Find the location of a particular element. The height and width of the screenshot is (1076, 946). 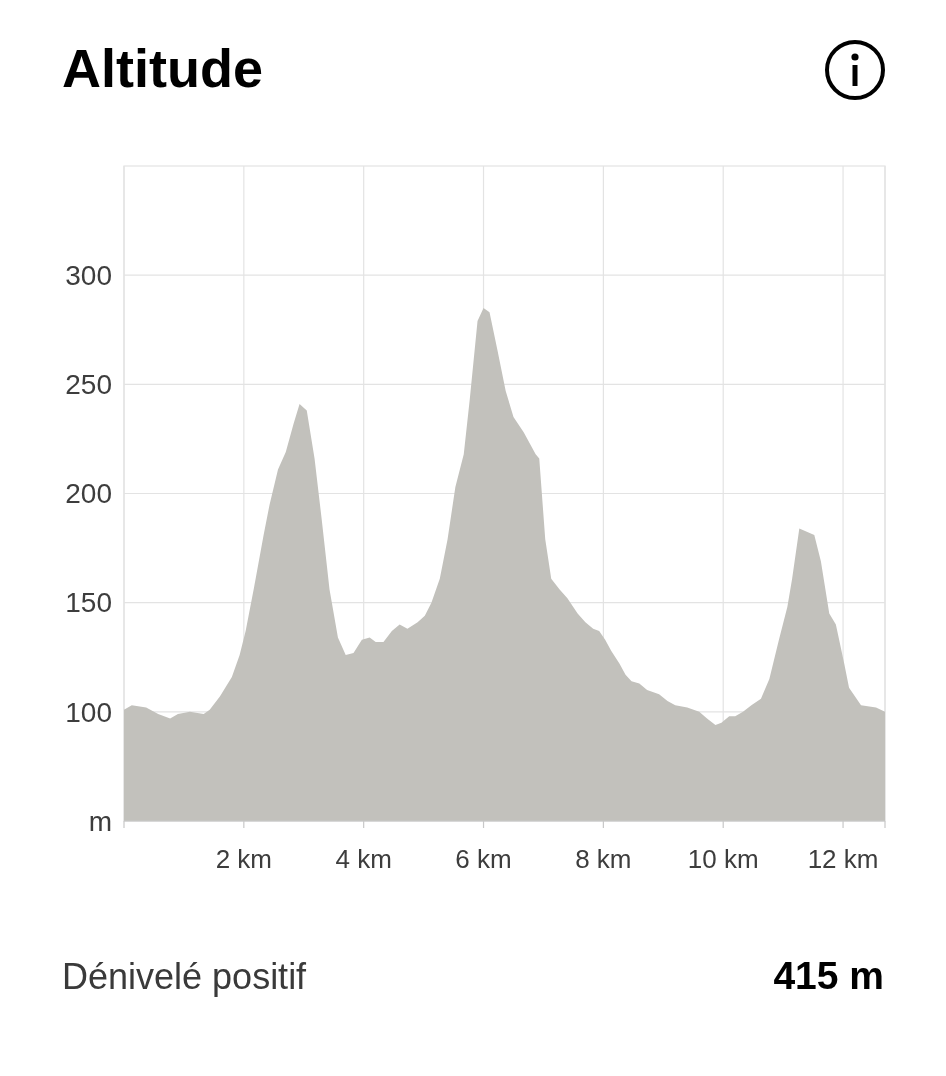

x-tick-label: 8 km is located at coordinates (603, 859).